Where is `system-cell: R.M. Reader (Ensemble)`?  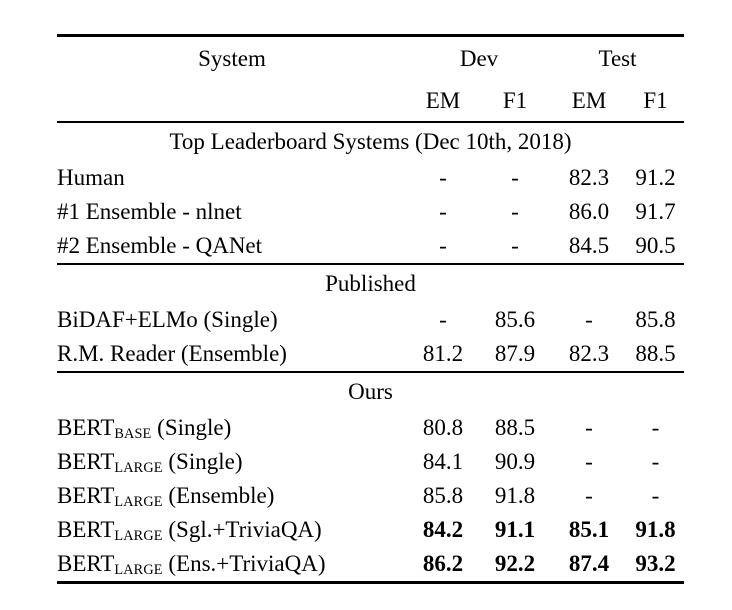 system-cell: R.M. Reader (Ensemble) is located at coordinates (232, 354).